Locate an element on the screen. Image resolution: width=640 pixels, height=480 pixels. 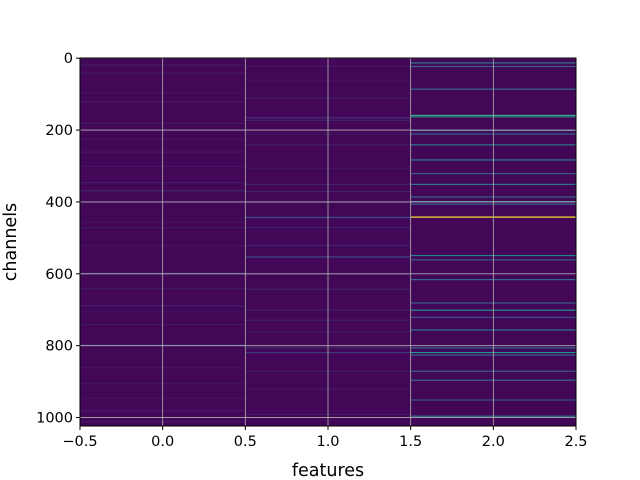
x-tick-label: 0.5 is located at coordinates (245, 442).